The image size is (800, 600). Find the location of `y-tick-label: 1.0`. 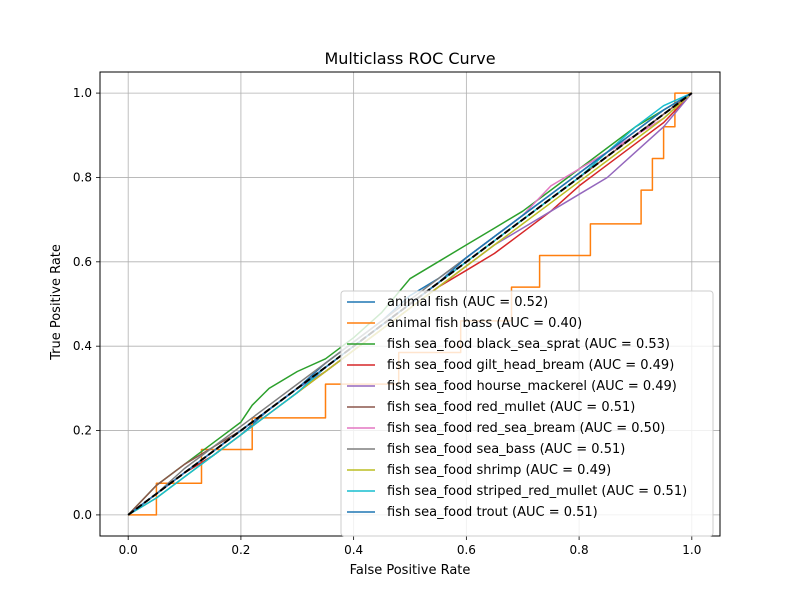

y-tick-label: 1.0 is located at coordinates (82, 93).